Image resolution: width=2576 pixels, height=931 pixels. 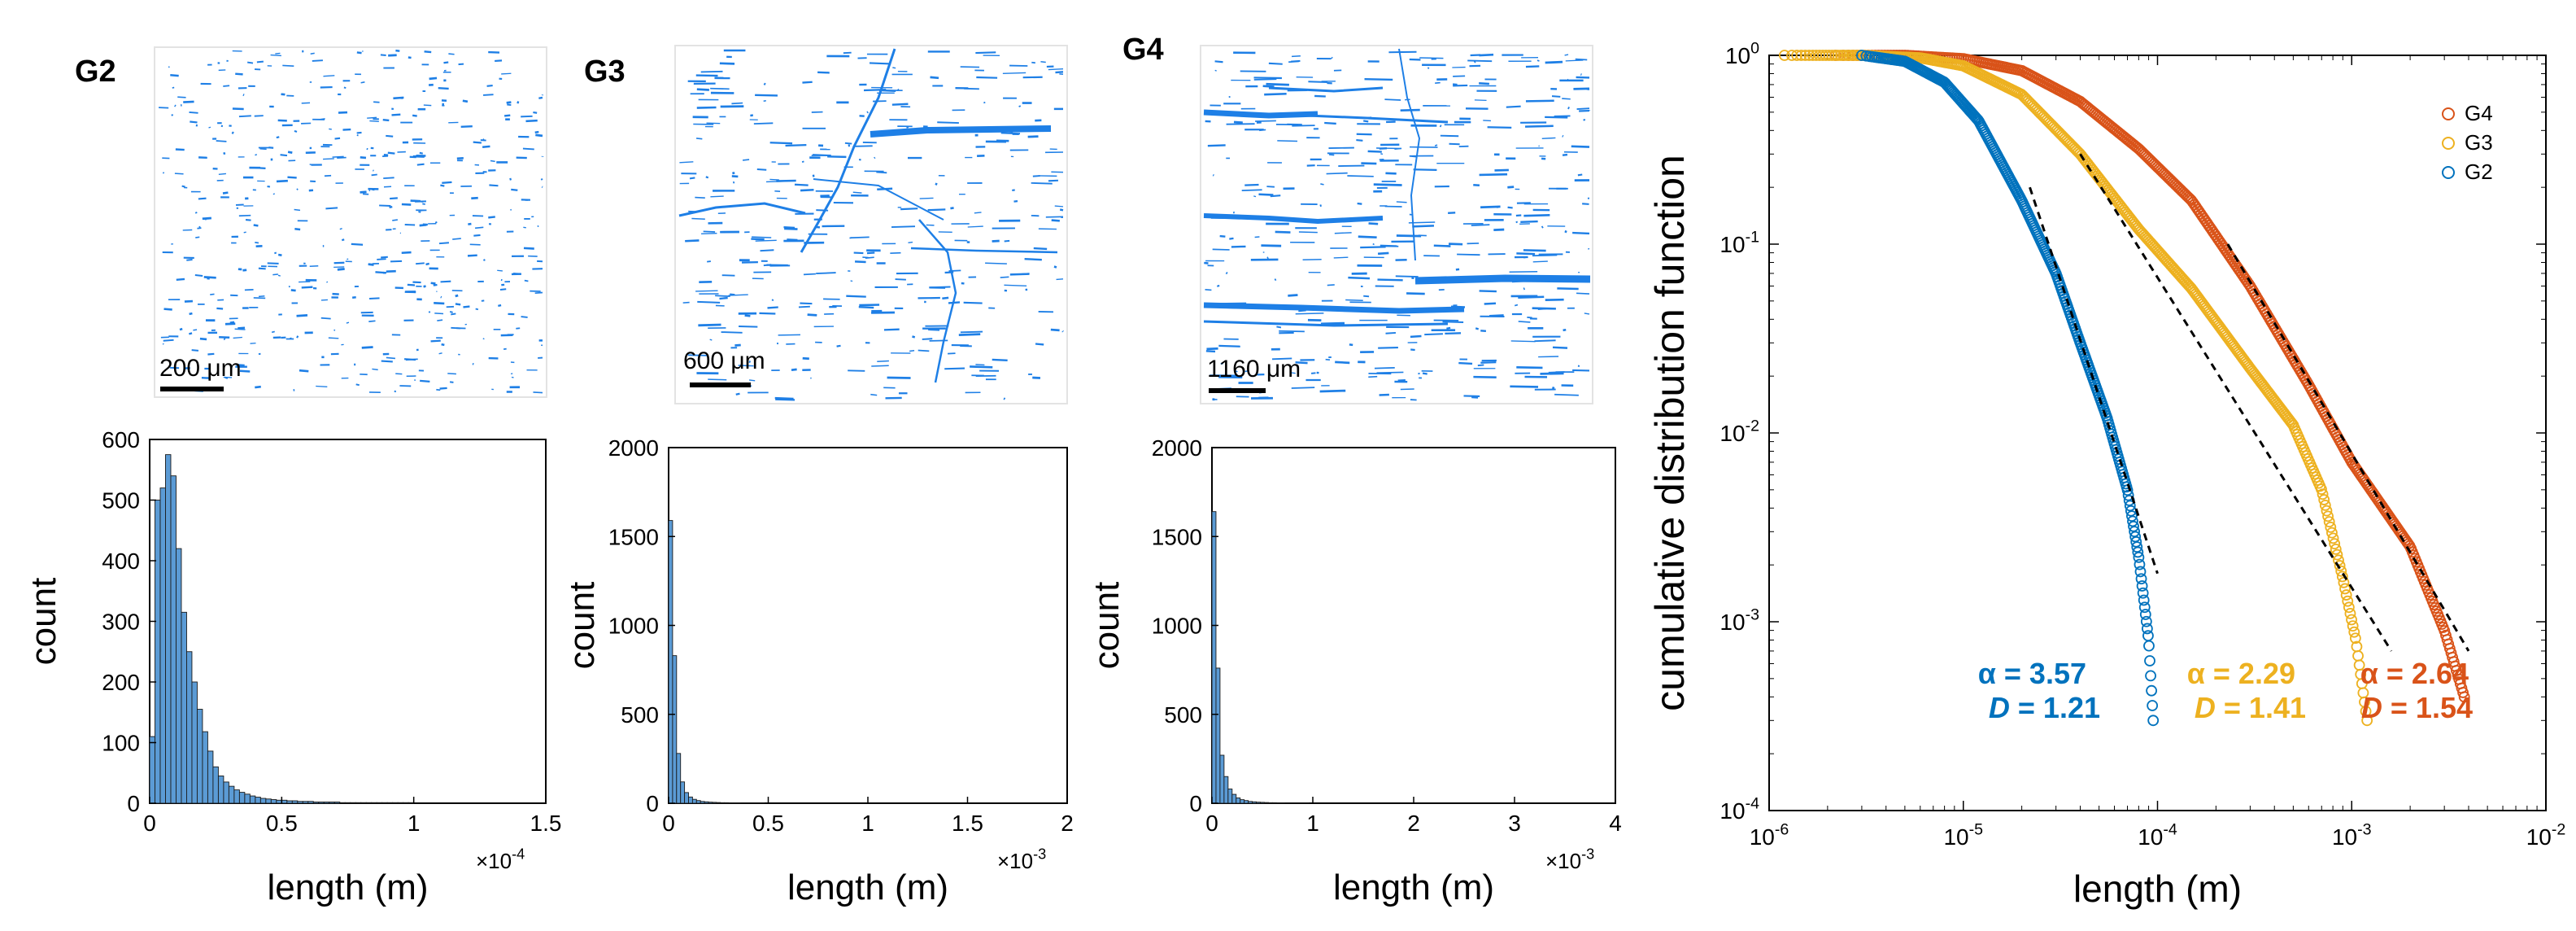 I want to click on legend: G4 G3 G2, so click(x=2467, y=142).